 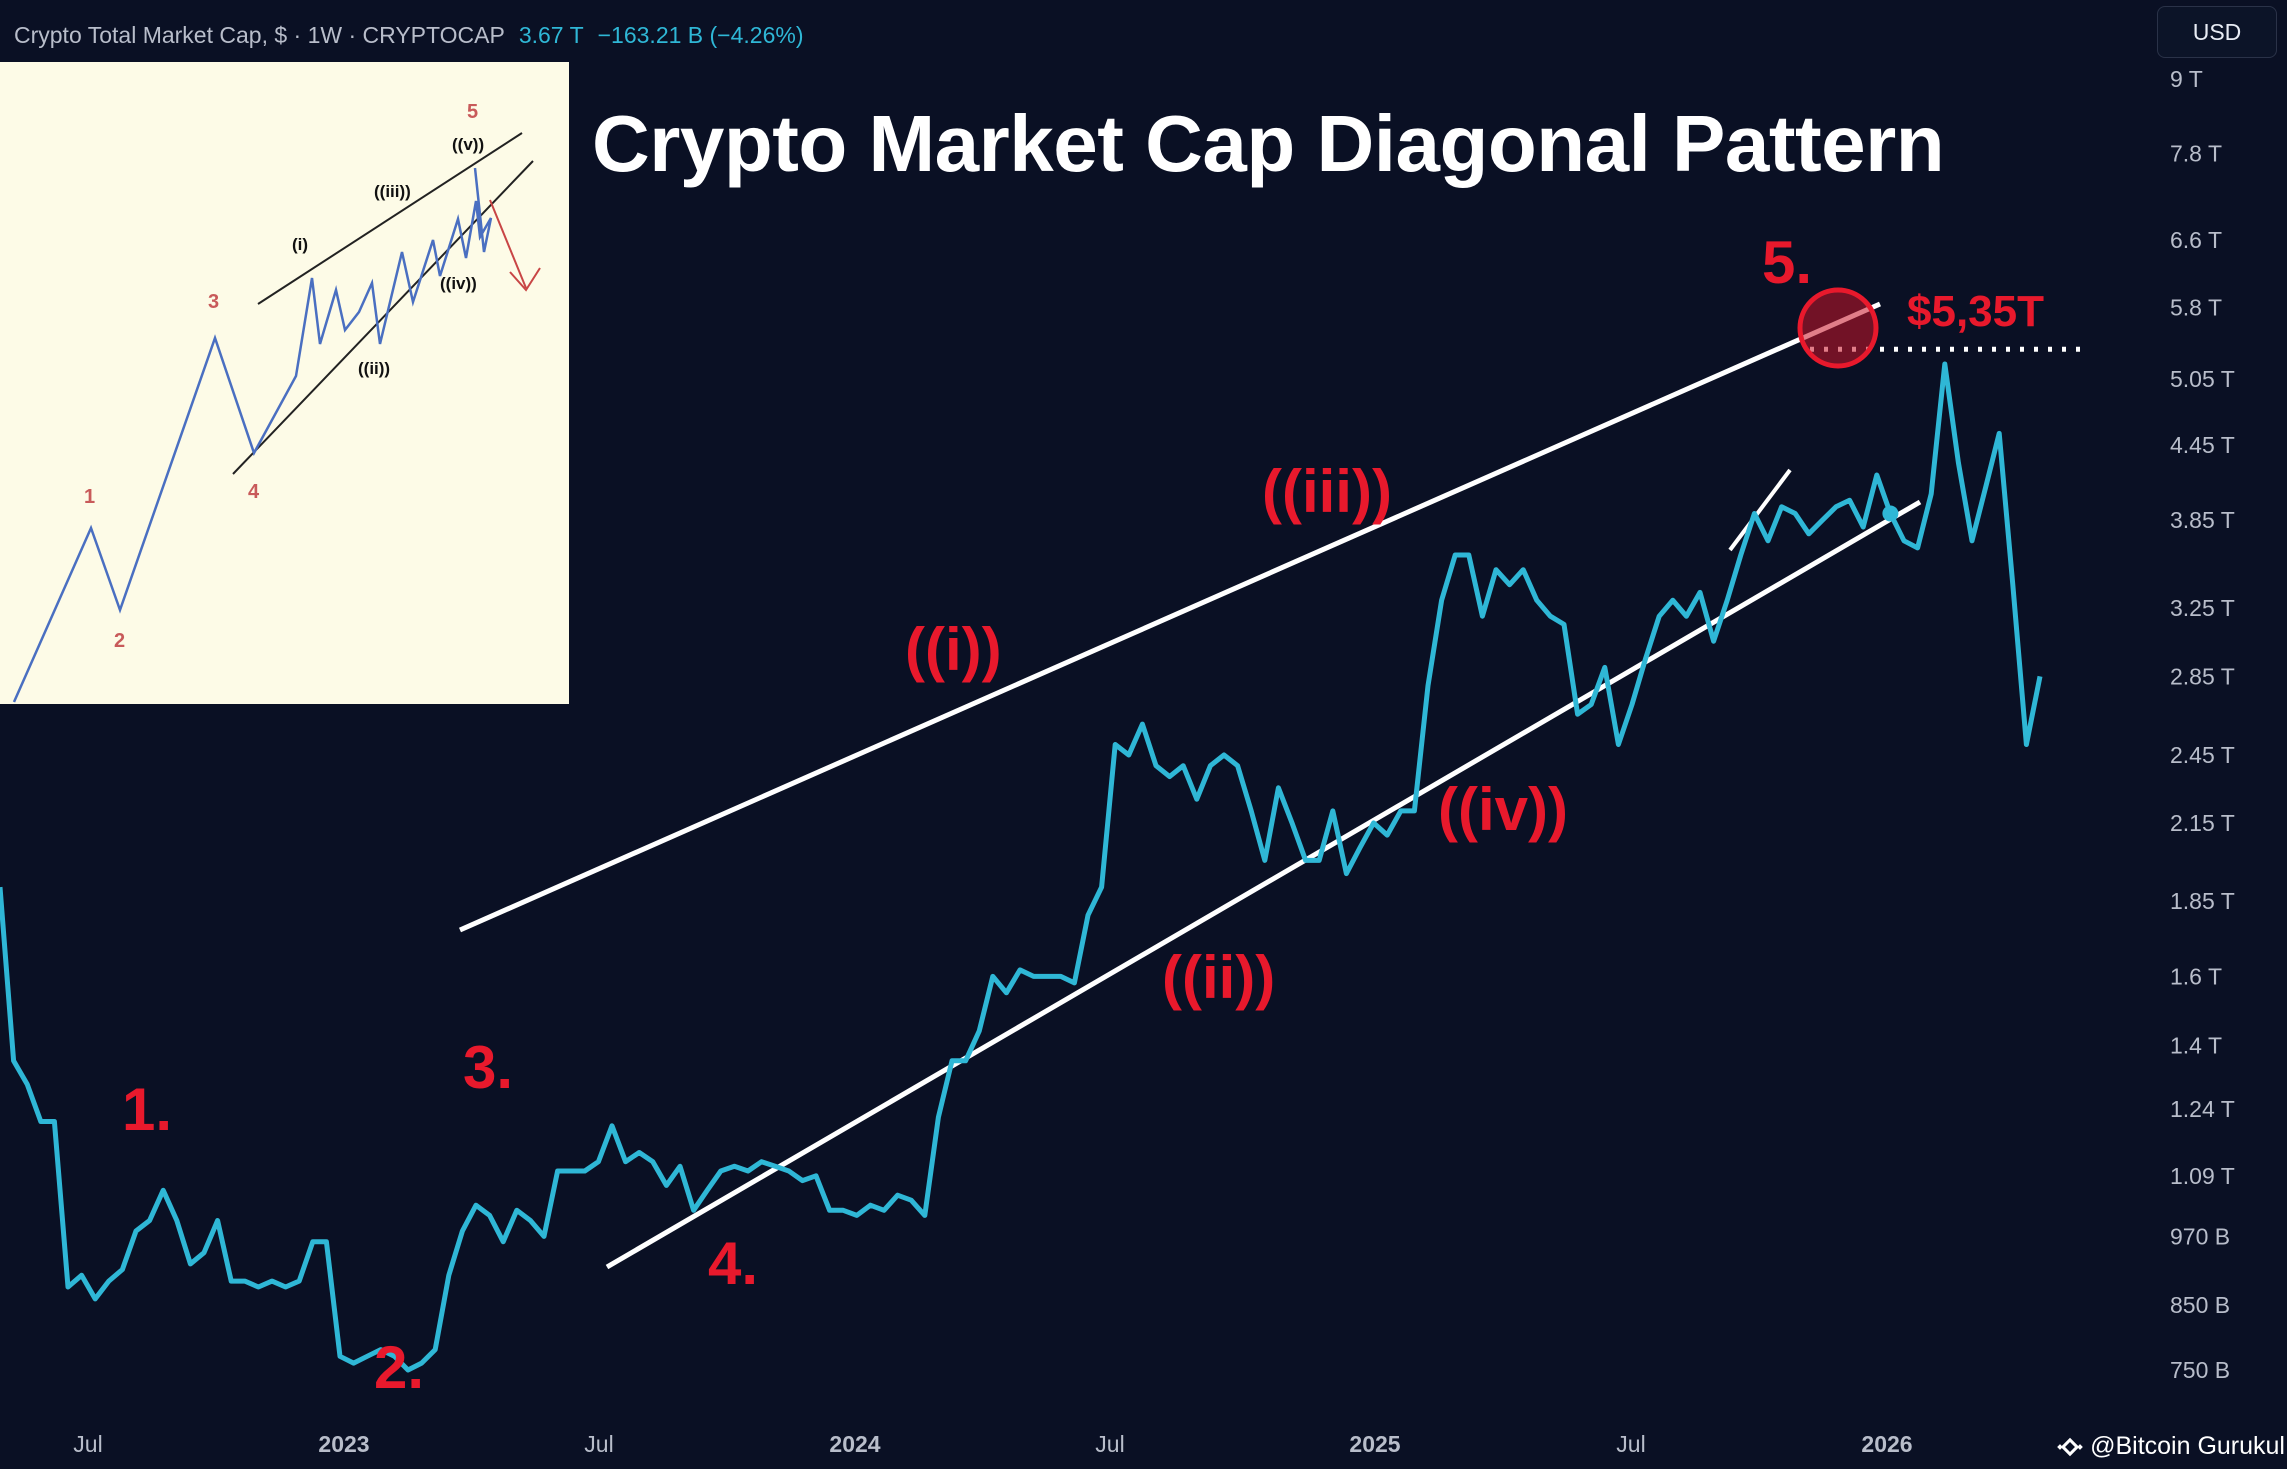 I want to click on last-value: 3.67 T, so click(x=551, y=34).